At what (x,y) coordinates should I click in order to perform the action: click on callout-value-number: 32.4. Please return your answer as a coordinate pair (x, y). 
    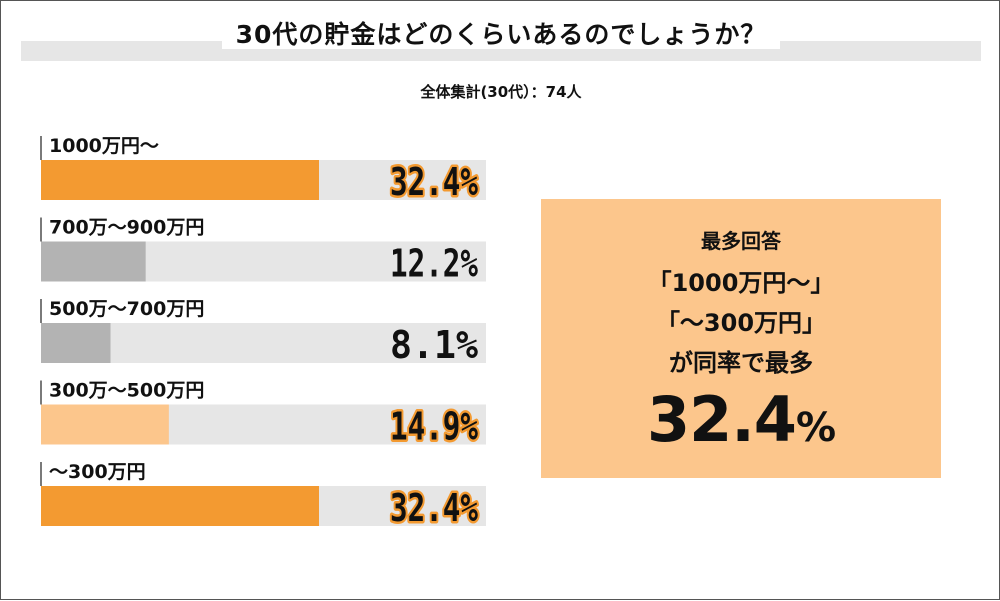
    Looking at the image, I should click on (721, 419).